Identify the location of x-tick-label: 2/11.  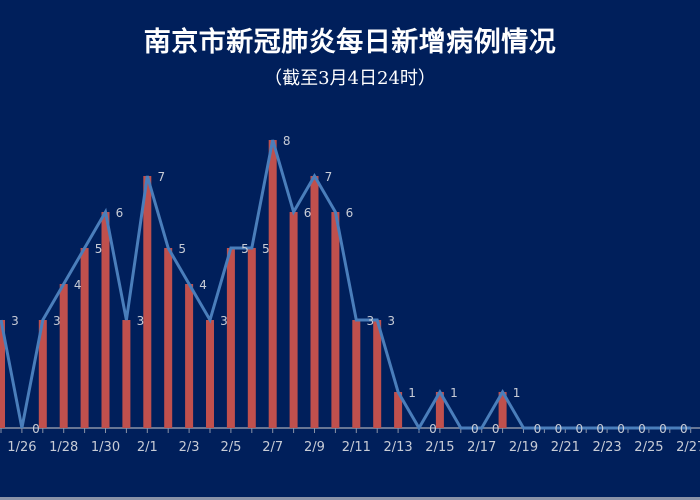
(356, 447).